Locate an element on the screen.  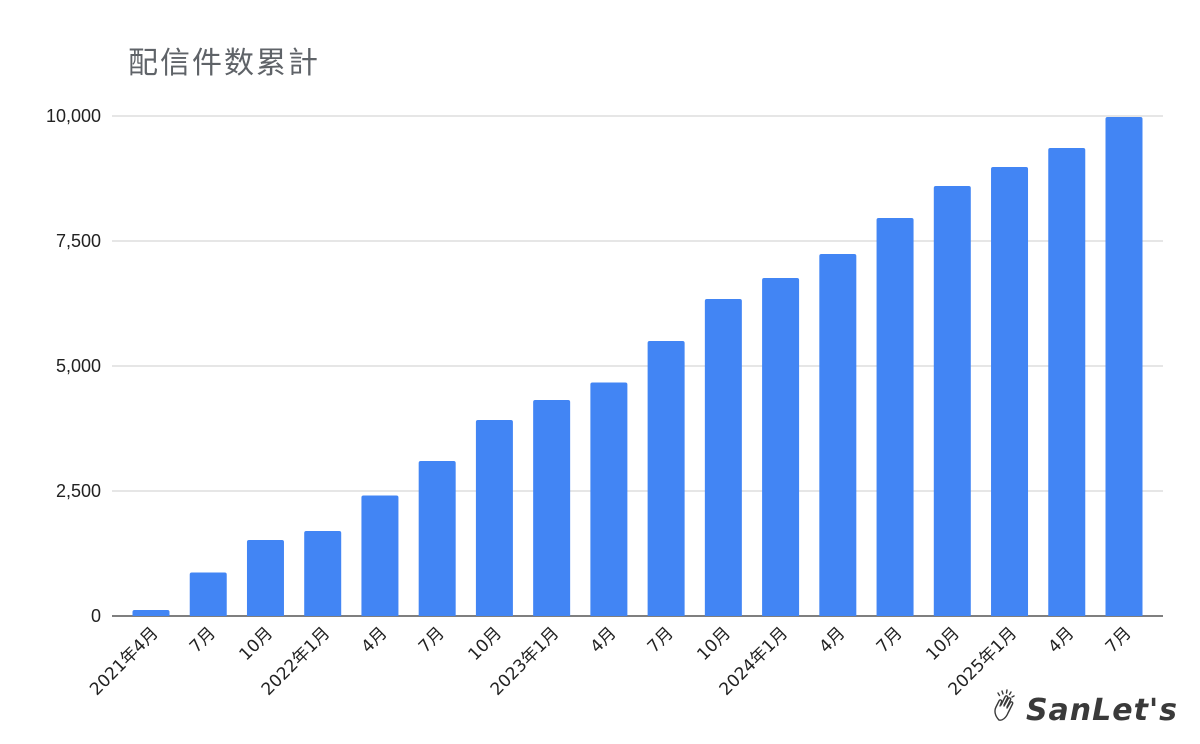
y-tick-label: 2,500 is located at coordinates (78, 491).